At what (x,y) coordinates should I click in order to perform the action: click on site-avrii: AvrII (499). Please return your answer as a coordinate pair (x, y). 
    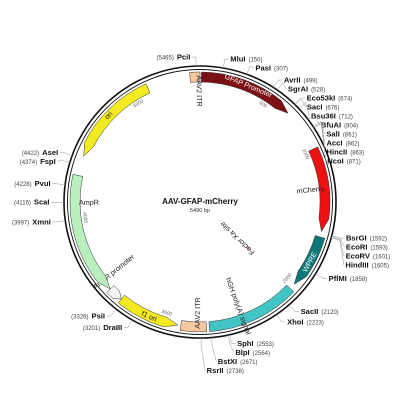
    Looking at the image, I should click on (301, 80).